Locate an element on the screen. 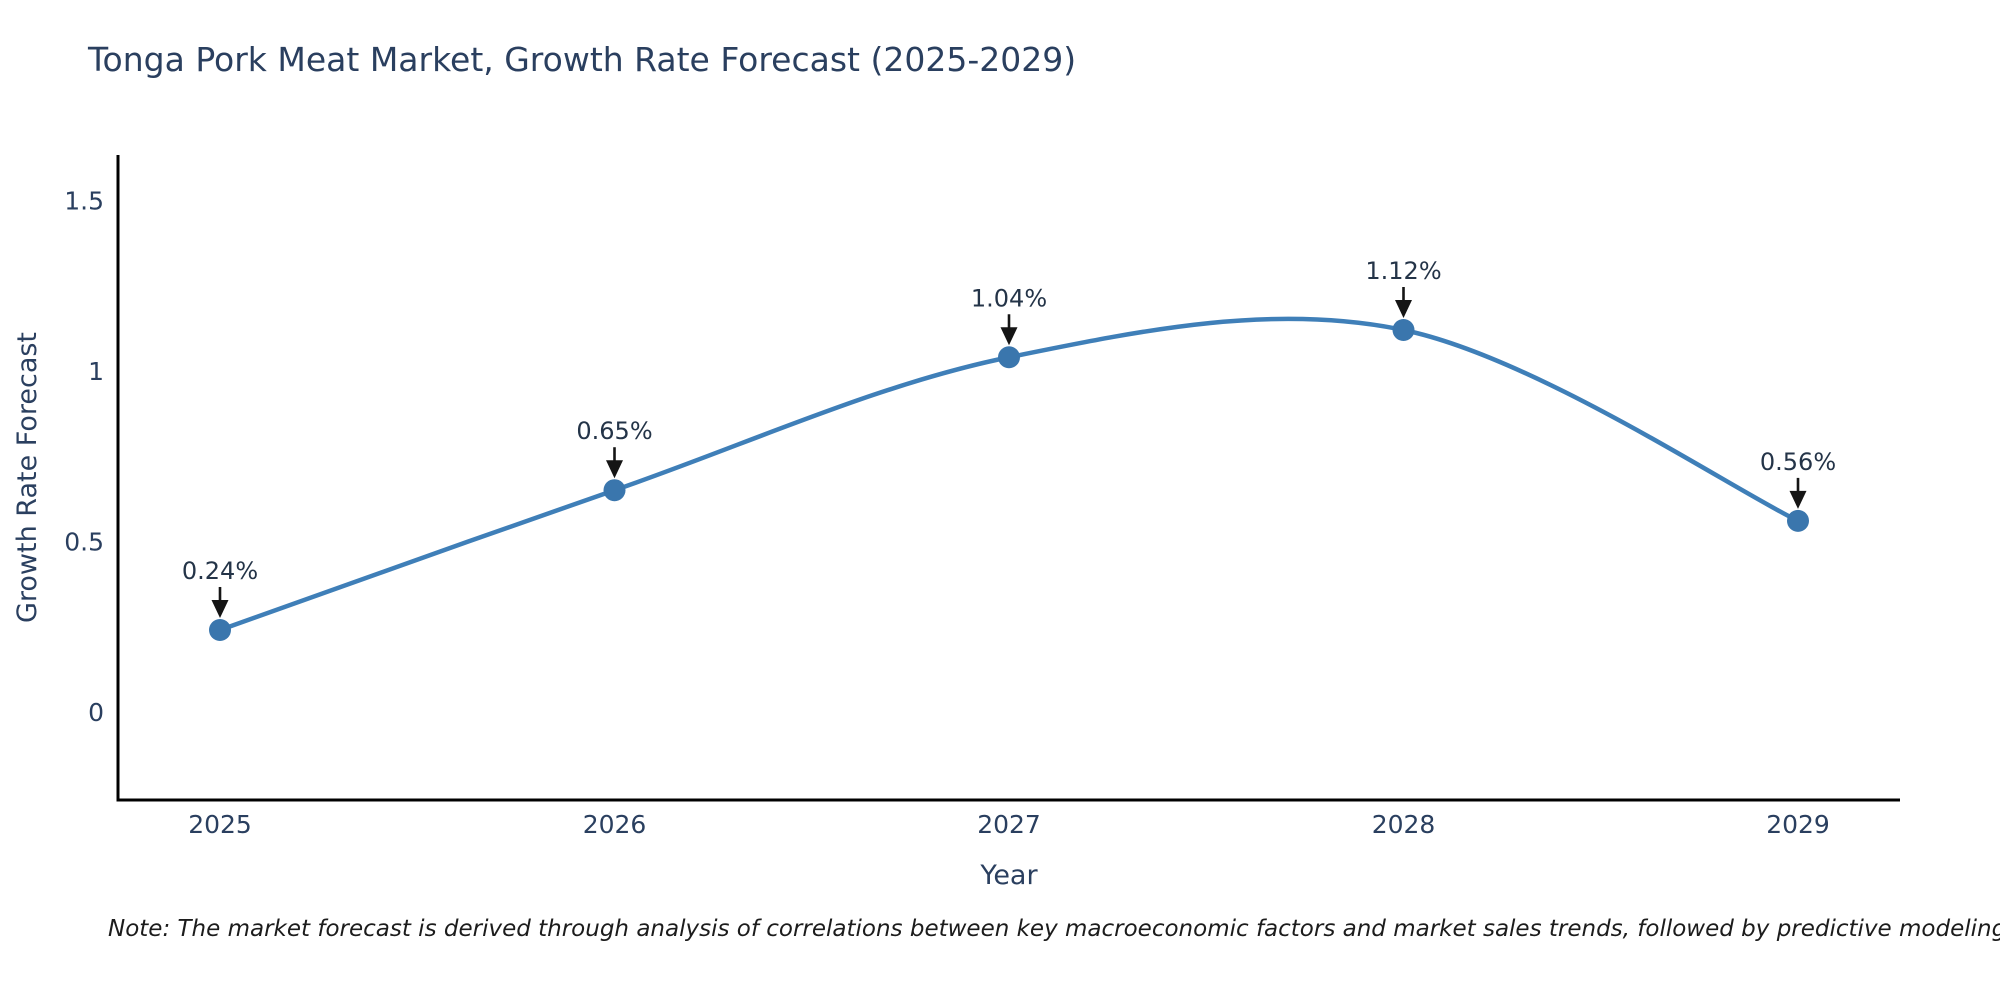 The width and height of the screenshot is (2000, 1000). data-point-label: 1.04% is located at coordinates (1009, 298).